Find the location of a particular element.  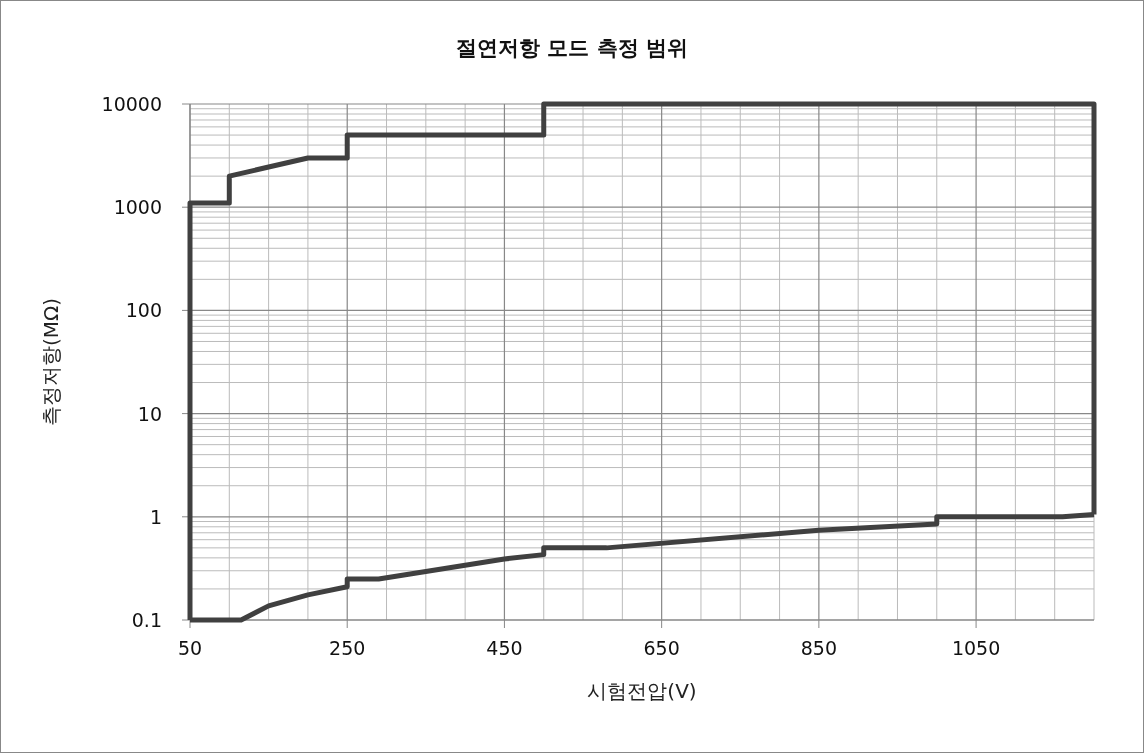

y-tick-label: 1 is located at coordinates (155, 516).